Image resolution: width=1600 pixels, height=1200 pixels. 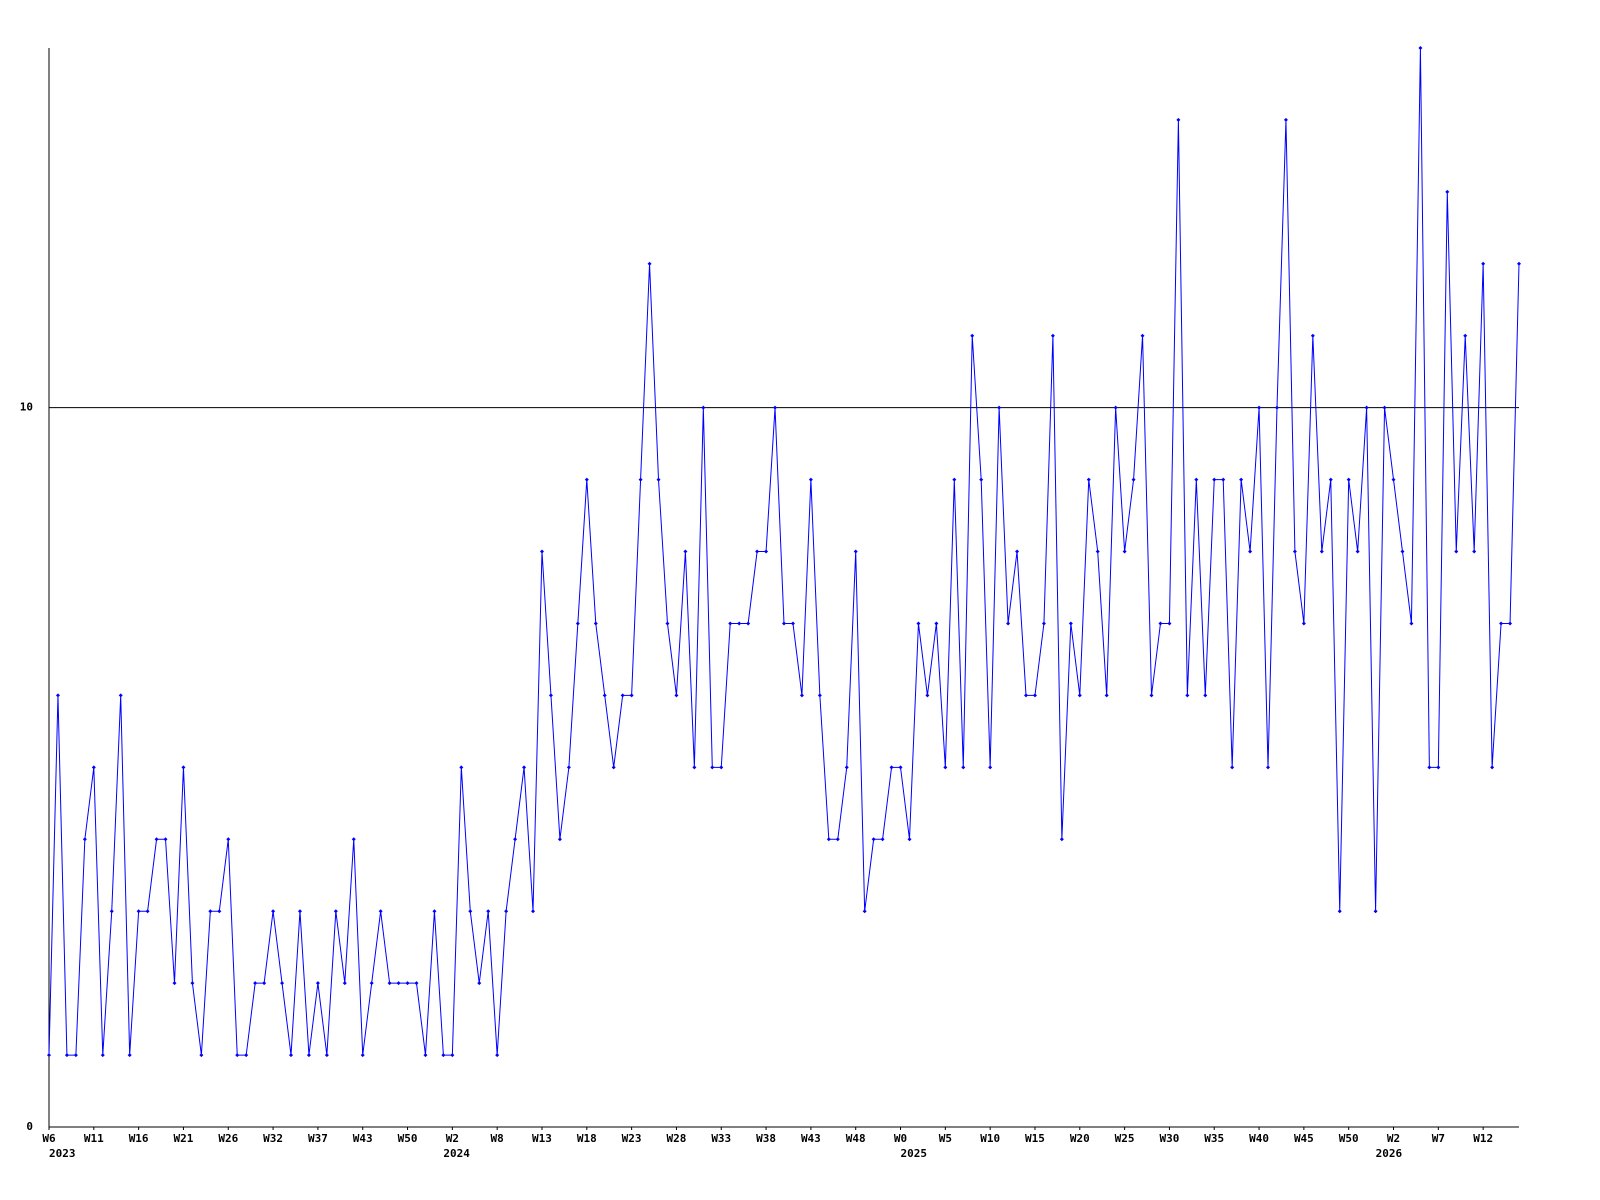 What do you see at coordinates (184, 1138) in the screenshot?
I see `x-tick-label: W21` at bounding box center [184, 1138].